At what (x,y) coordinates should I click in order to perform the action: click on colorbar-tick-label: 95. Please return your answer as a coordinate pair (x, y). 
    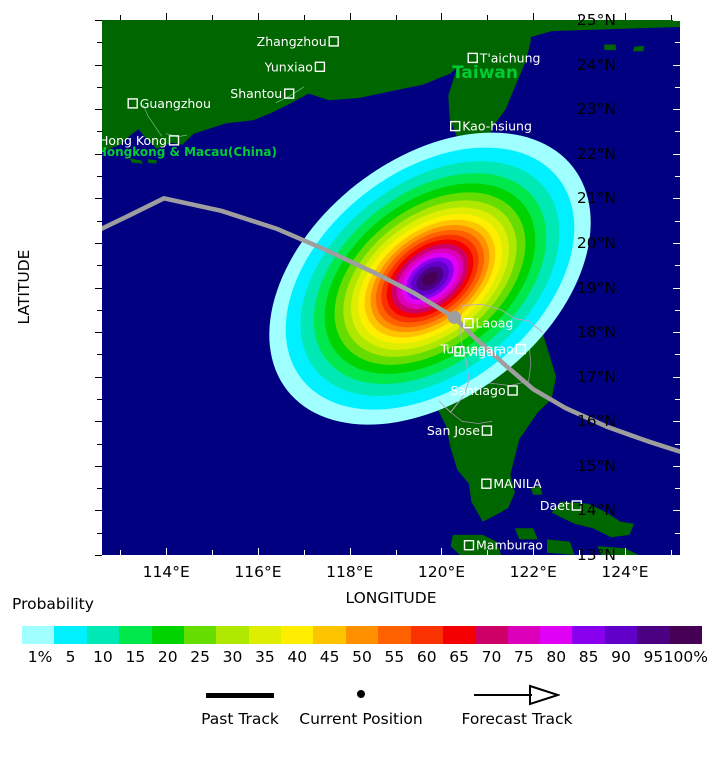
    Looking at the image, I should click on (653, 657).